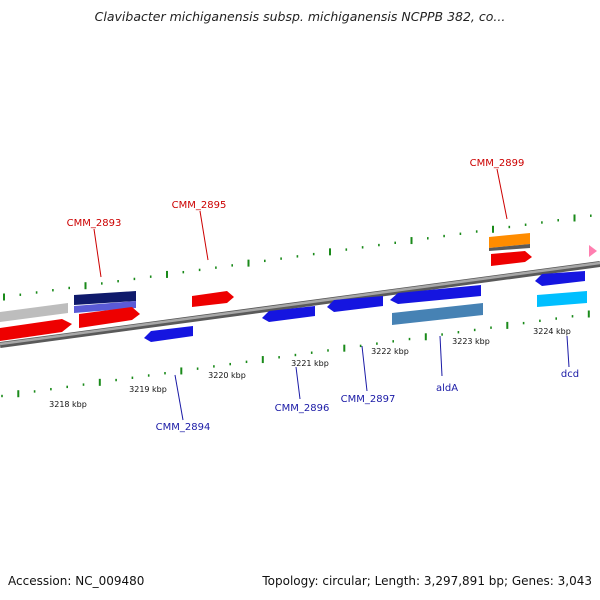 This screenshot has width=600, height=600. What do you see at coordinates (76, 581) in the screenshot?
I see `accession-text: Accession: NC_009480` at bounding box center [76, 581].